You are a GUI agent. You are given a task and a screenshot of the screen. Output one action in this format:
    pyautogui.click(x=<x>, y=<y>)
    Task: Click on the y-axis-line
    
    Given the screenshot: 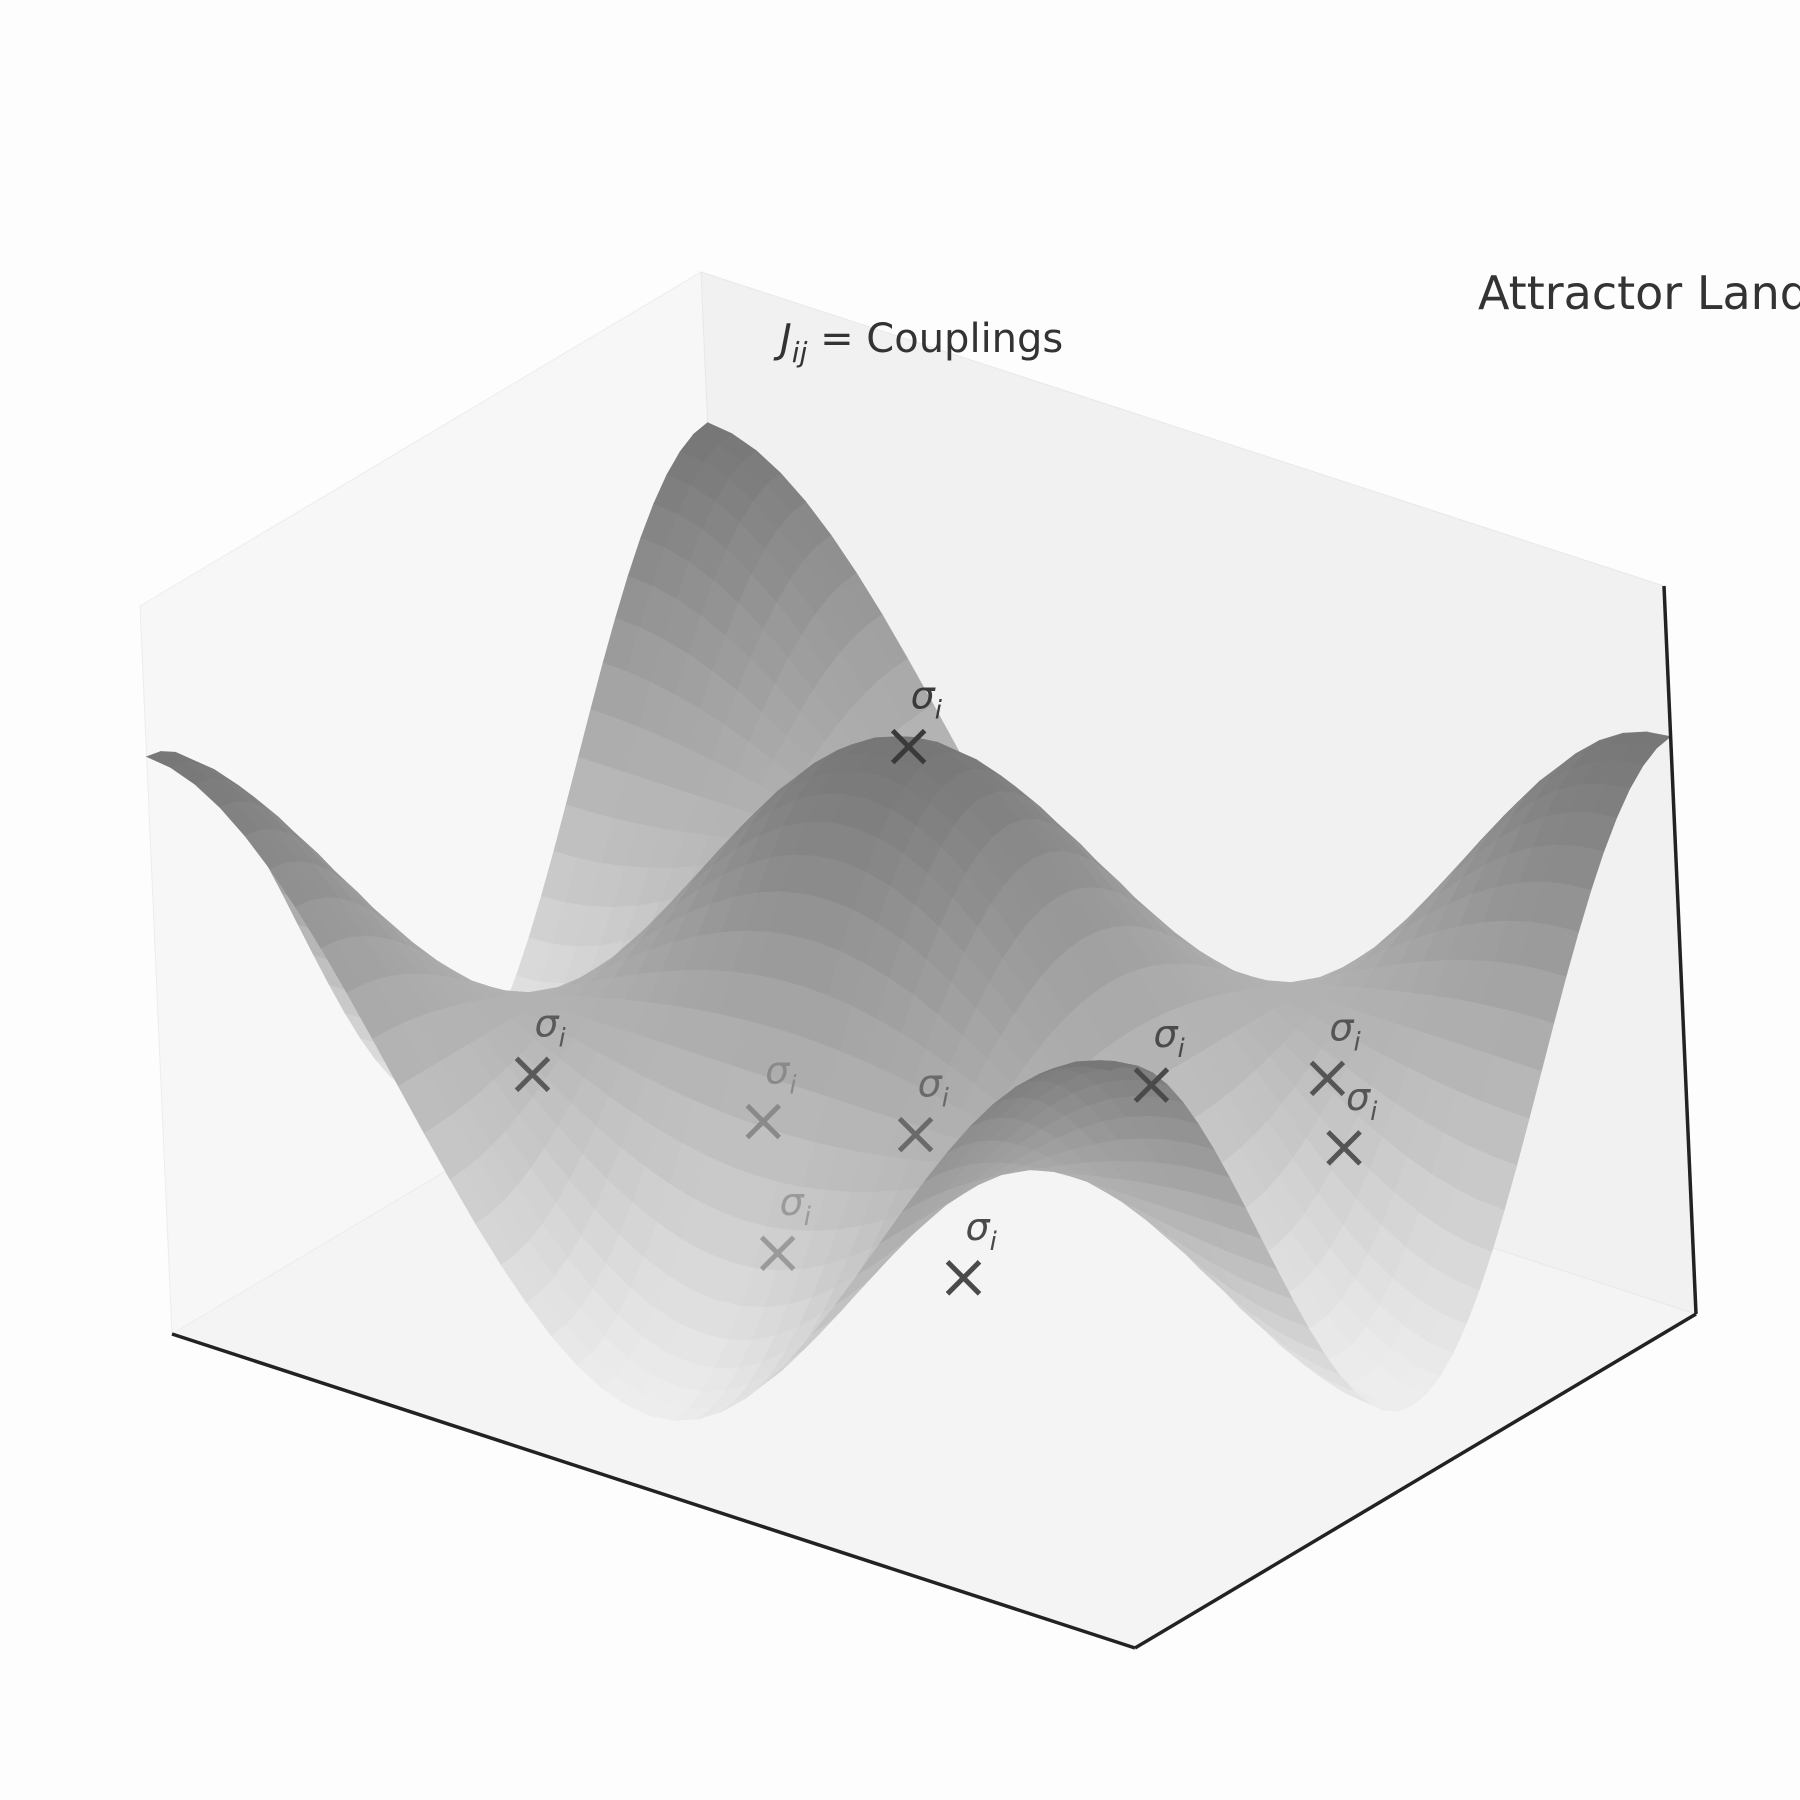 What is the action you would take?
    pyautogui.click(x=1415, y=1481)
    